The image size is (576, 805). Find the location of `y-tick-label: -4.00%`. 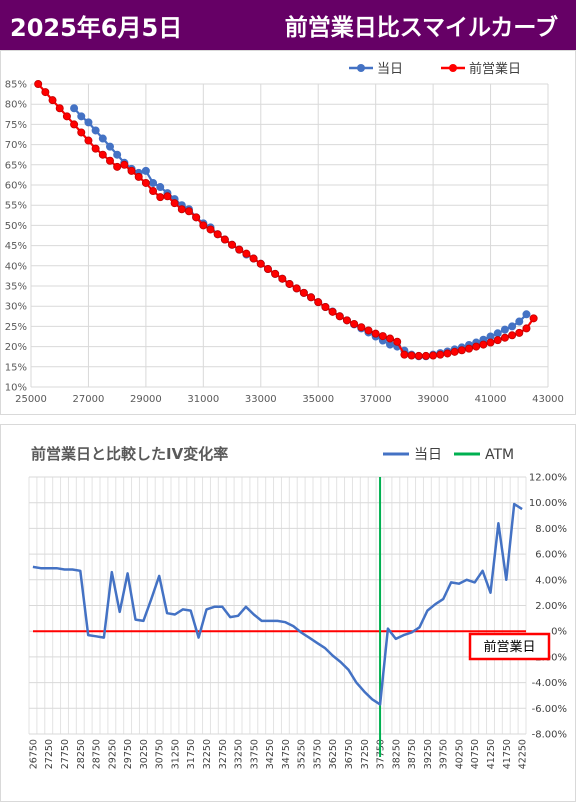

y-tick-label: -4.00% is located at coordinates (549, 683).